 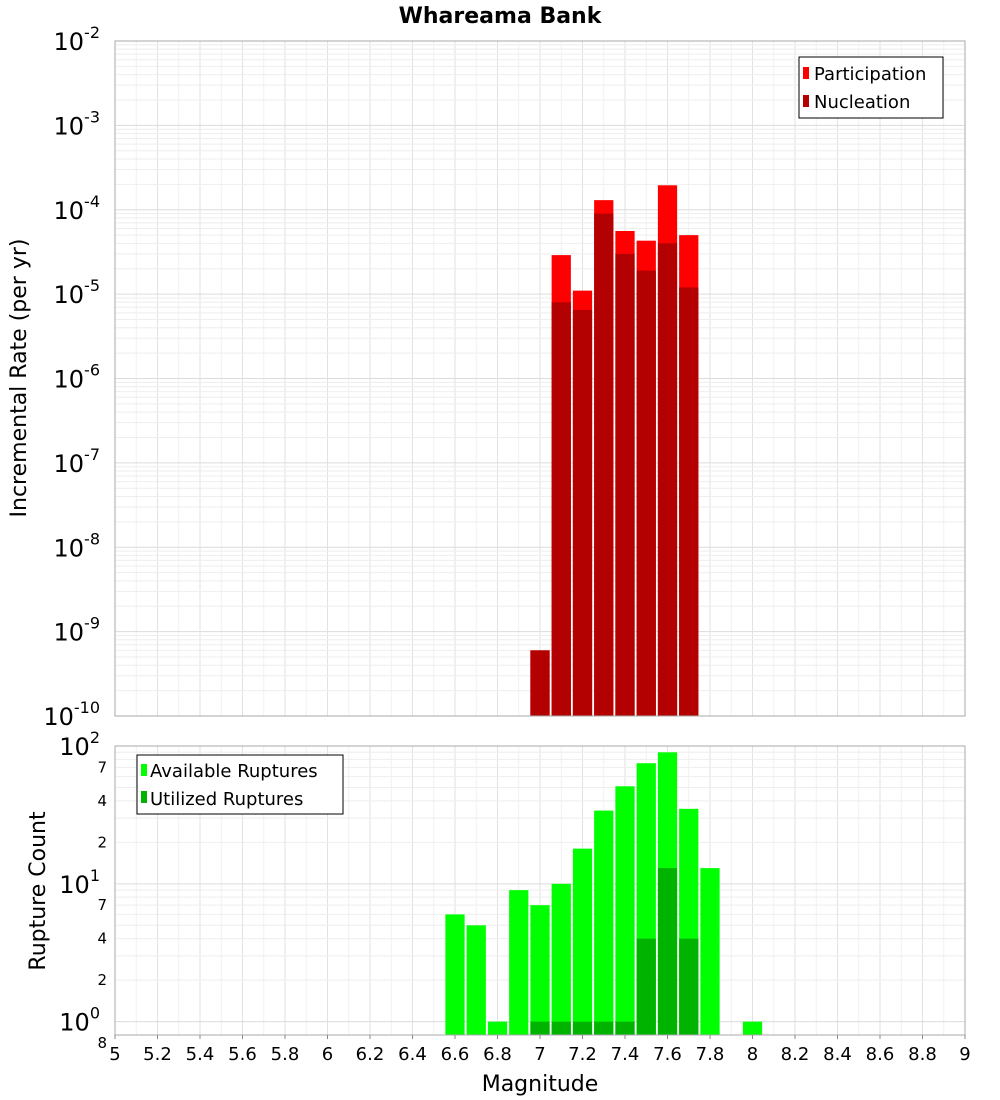 What do you see at coordinates (79, 882) in the screenshot?
I see `y-tick-label: 10¹` at bounding box center [79, 882].